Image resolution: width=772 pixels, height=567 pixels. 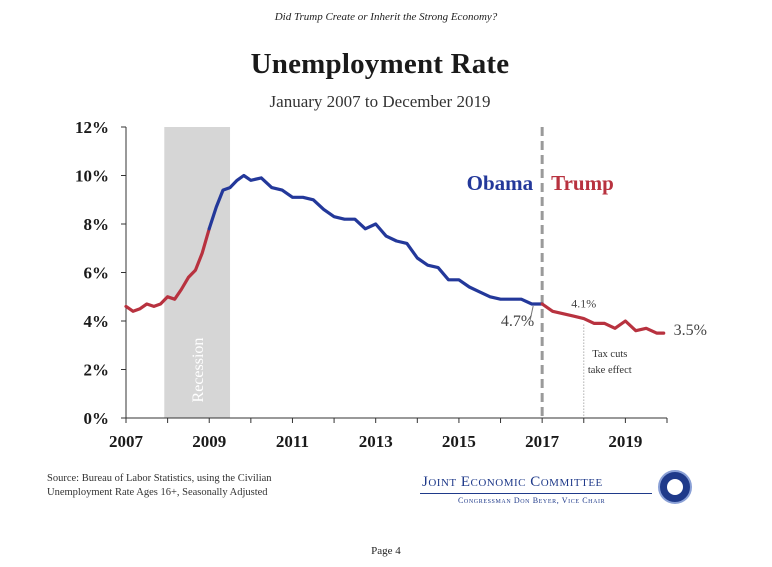 What do you see at coordinates (380, 101) in the screenshot?
I see `chart-subtitle: January 2007 to December 2019` at bounding box center [380, 101].